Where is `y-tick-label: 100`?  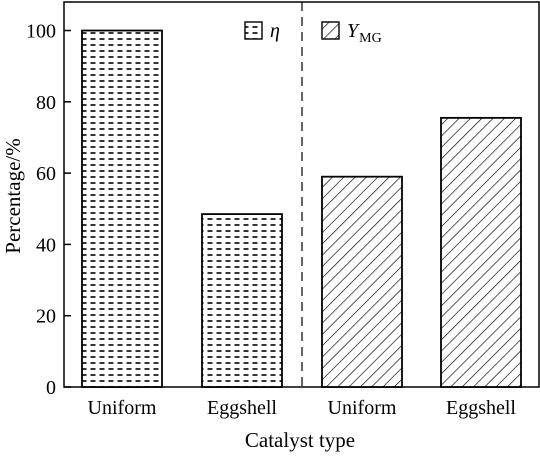 y-tick-label: 100 is located at coordinates (41, 32).